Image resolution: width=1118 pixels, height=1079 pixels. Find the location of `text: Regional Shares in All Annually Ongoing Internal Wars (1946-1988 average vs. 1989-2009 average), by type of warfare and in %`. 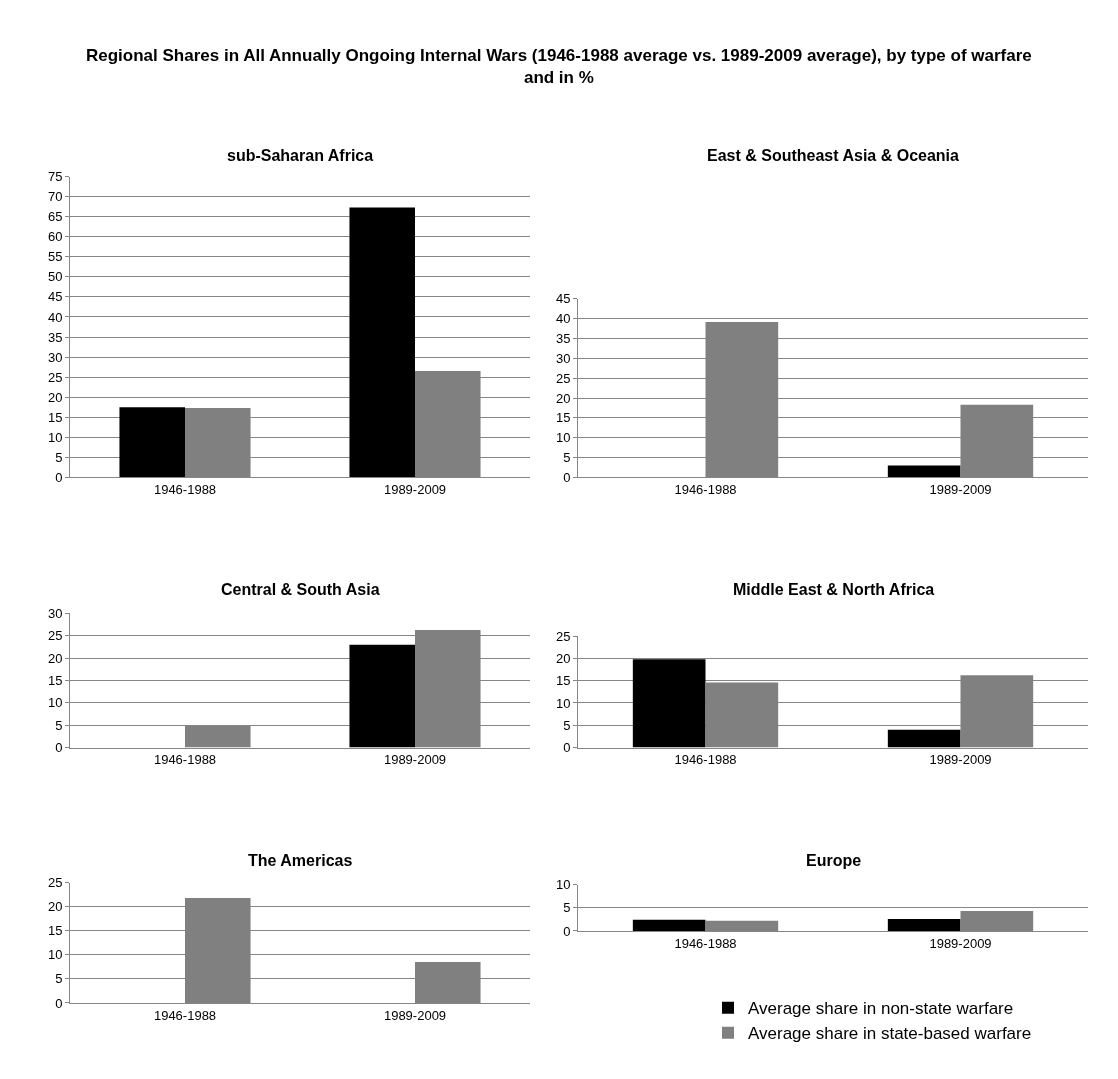

text: Regional Shares in All Annually Ongoing Internal Wars (1946-1988 average vs. 1989-2009 average), by type of warfare and in % is located at coordinates (559, 67).